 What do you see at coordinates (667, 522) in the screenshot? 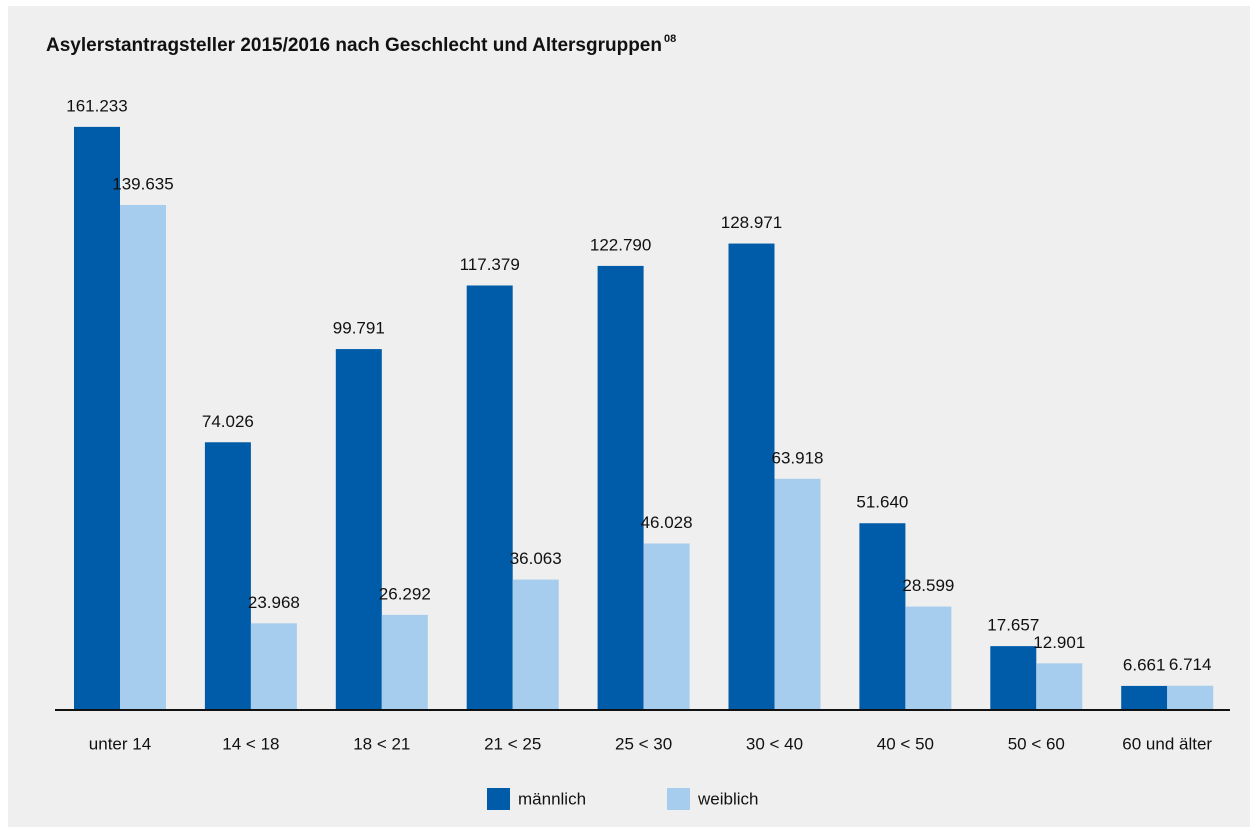
I see `value-label: 46.028` at bounding box center [667, 522].